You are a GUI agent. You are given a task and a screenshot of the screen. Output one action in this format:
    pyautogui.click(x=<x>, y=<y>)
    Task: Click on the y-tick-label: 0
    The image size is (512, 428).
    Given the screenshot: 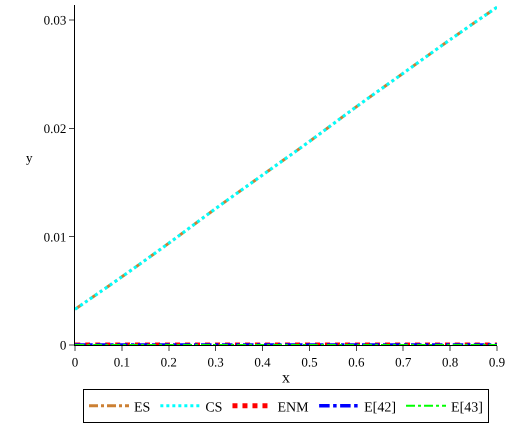 What is the action you would take?
    pyautogui.click(x=63, y=345)
    